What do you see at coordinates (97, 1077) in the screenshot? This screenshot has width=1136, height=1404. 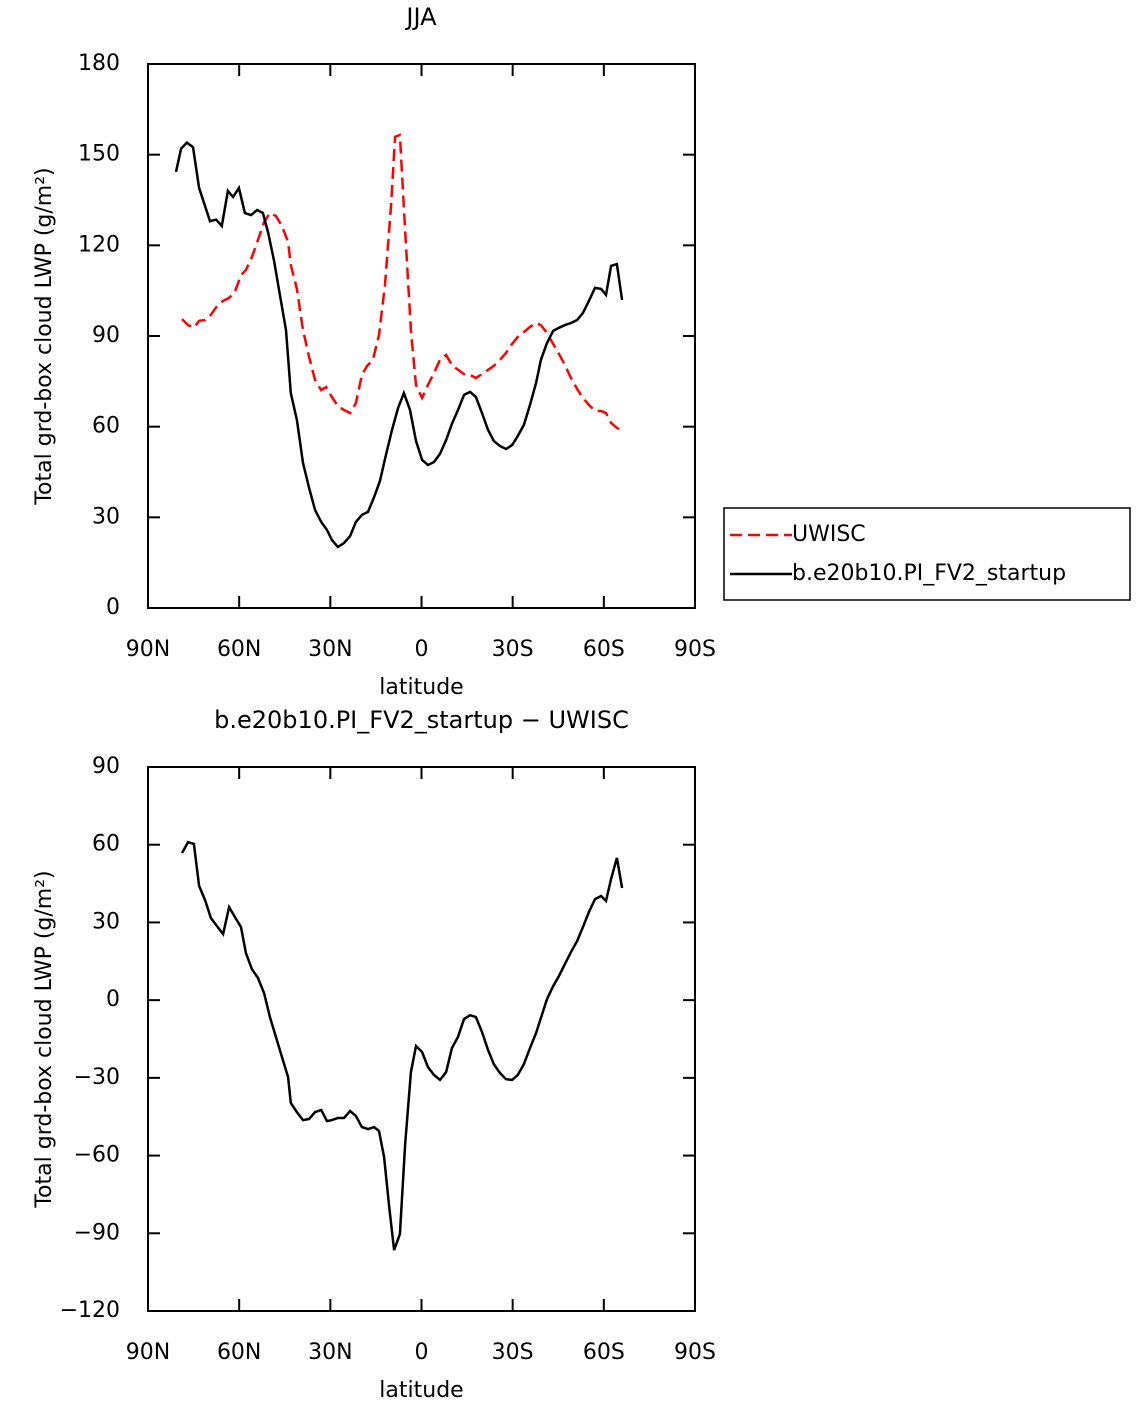 I see `y-tick-label: −30` at bounding box center [97, 1077].